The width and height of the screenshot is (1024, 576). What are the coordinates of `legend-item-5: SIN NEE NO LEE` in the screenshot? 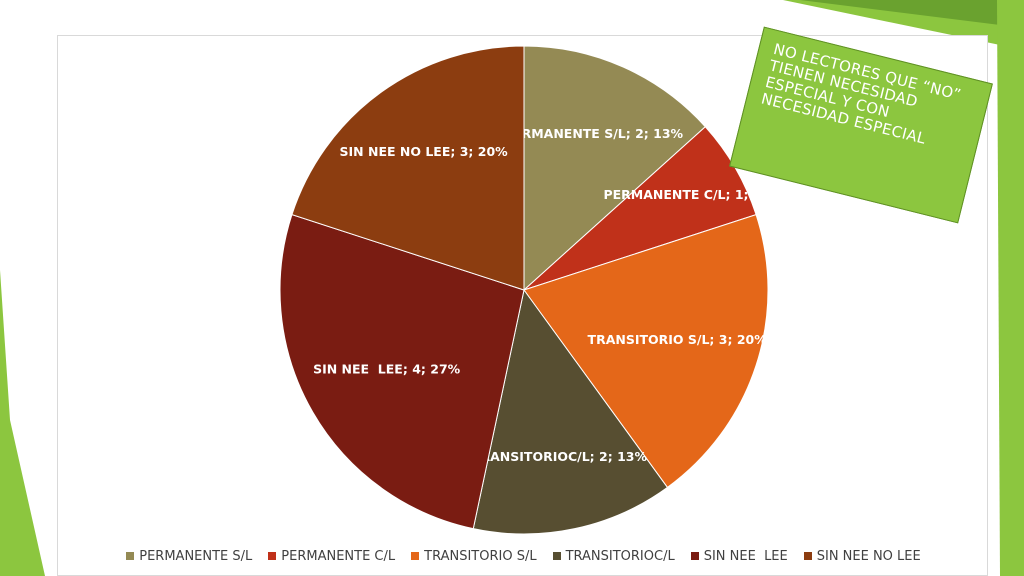 It's located at (862, 556).